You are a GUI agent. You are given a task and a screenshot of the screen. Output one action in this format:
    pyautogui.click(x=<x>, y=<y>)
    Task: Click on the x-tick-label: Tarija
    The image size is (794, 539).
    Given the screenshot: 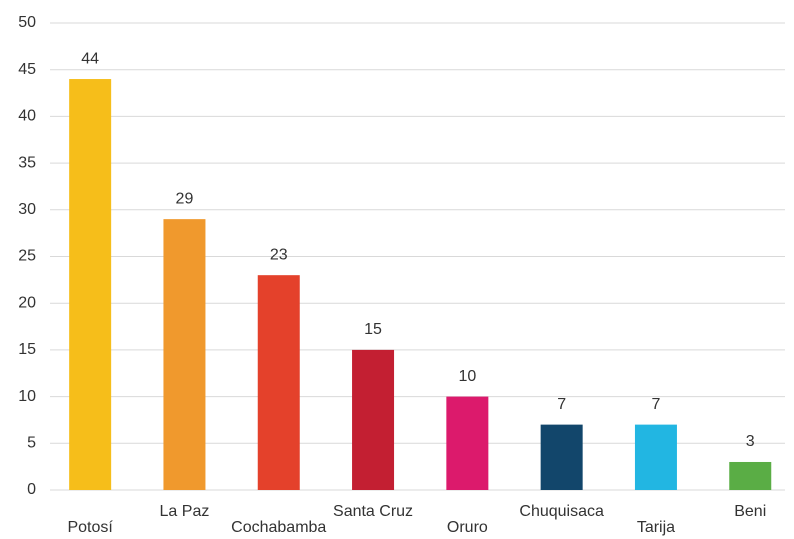 What is the action you would take?
    pyautogui.click(x=656, y=527)
    